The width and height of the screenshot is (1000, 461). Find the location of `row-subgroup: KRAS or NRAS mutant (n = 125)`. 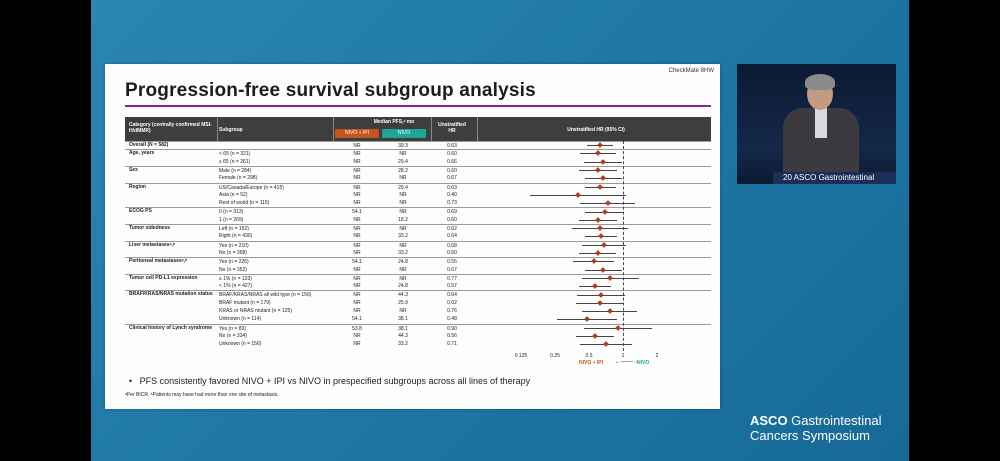

row-subgroup: KRAS or NRAS mutant (n = 125) is located at coordinates (255, 311).